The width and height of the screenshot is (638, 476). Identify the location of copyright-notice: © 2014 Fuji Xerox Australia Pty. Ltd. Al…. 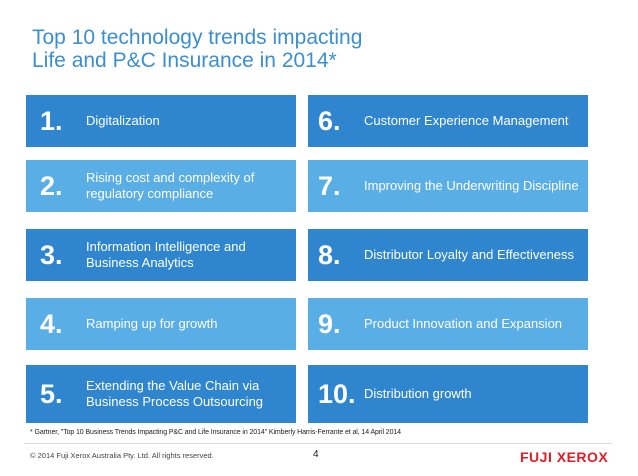
(122, 455).